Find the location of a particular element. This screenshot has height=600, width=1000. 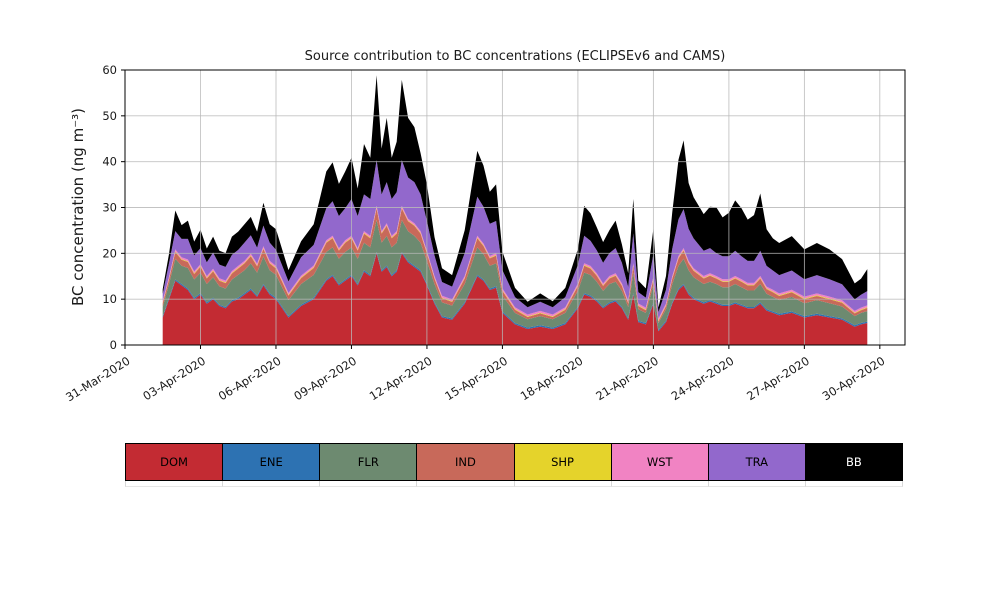

y-tick-label: 0 is located at coordinates (113, 345).